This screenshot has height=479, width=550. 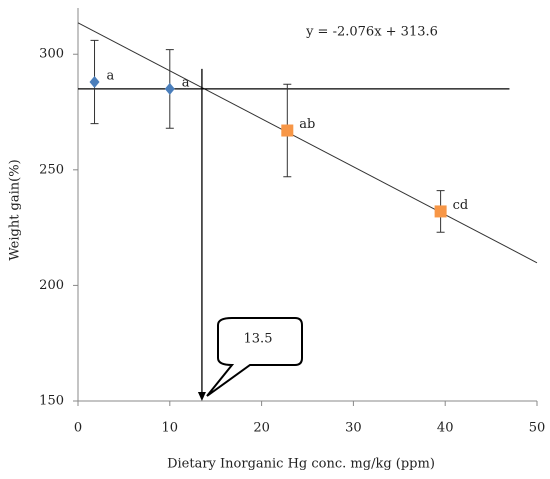 What do you see at coordinates (51, 54) in the screenshot?
I see `y-tick-label: 300` at bounding box center [51, 54].